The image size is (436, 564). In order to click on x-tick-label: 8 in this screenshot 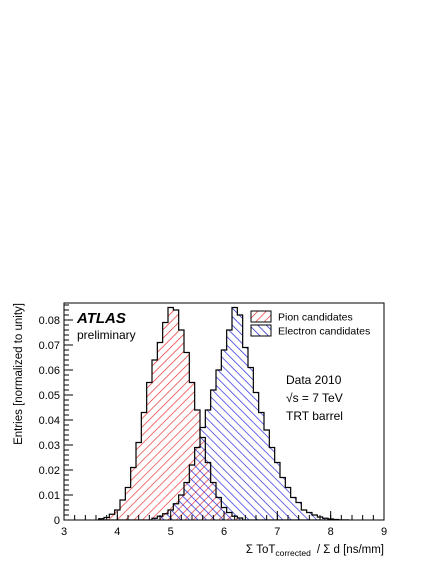, I will do `click(331, 532)`.